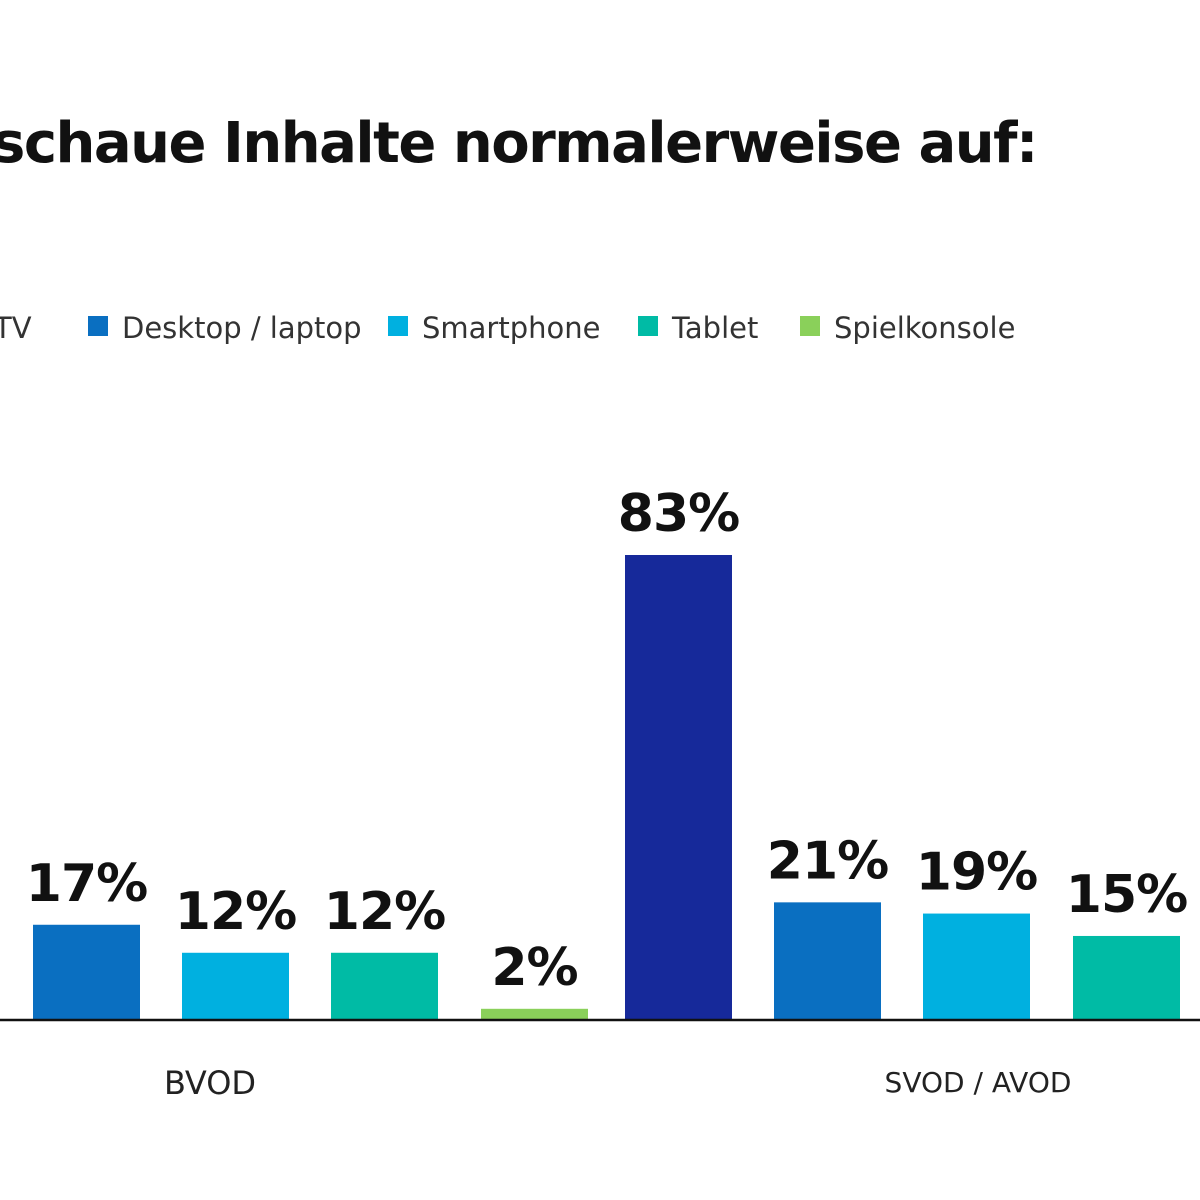 The width and height of the screenshot is (1200, 1200). What do you see at coordinates (714, 328) in the screenshot?
I see `legend-label-tablet: Tablet` at bounding box center [714, 328].